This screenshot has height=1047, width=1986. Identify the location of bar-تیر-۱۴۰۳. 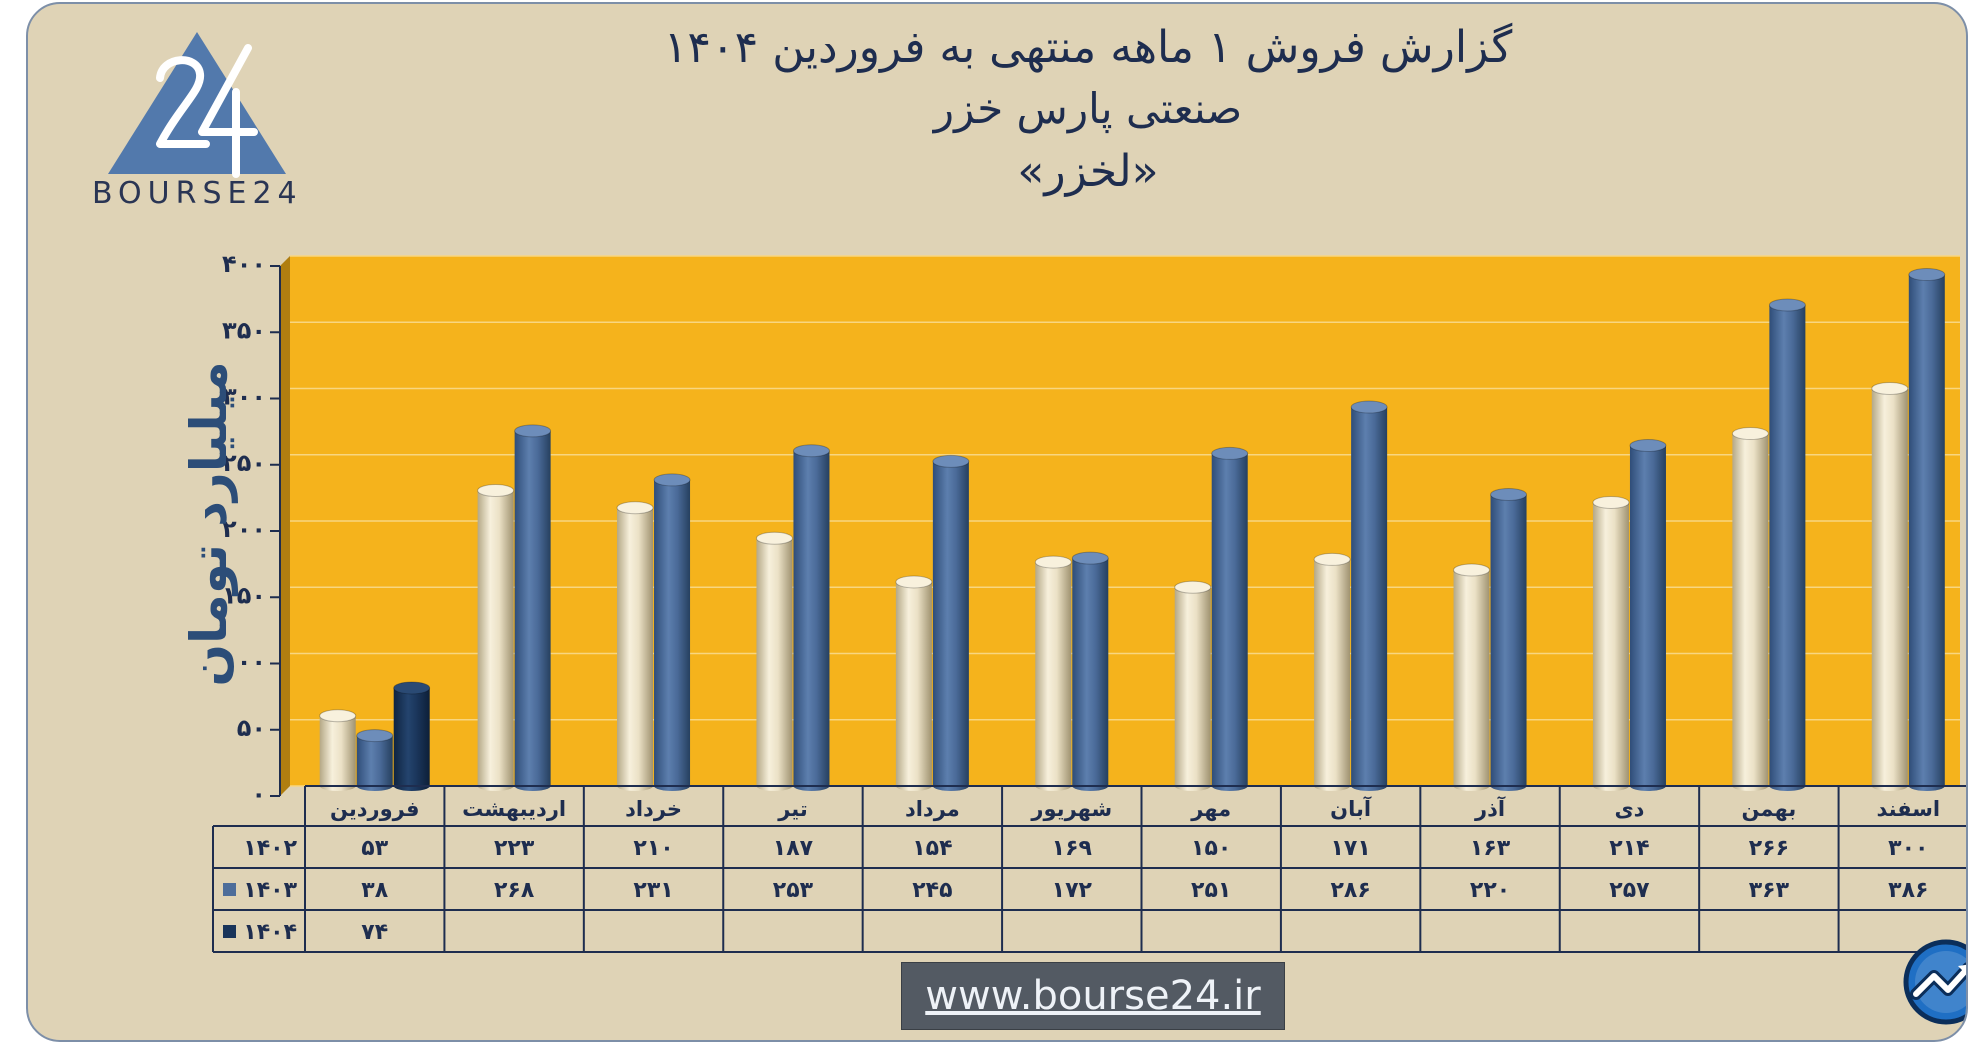
(811, 618).